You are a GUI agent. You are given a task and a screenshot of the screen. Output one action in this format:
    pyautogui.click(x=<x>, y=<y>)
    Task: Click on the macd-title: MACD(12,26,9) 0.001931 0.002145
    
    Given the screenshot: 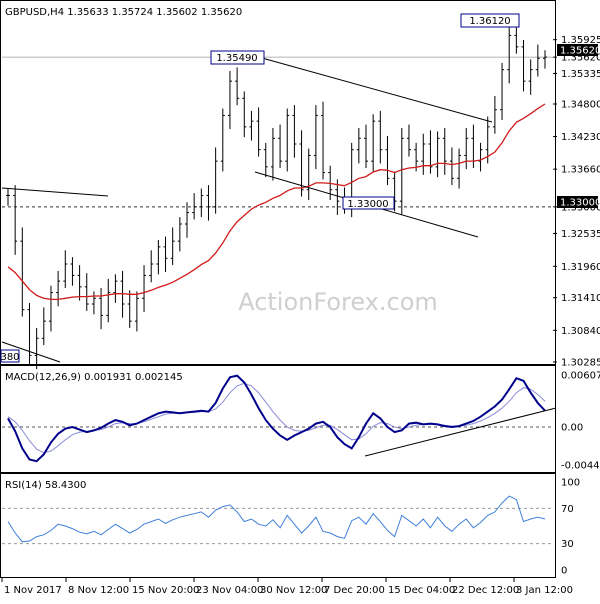 What is the action you would take?
    pyautogui.click(x=94, y=377)
    